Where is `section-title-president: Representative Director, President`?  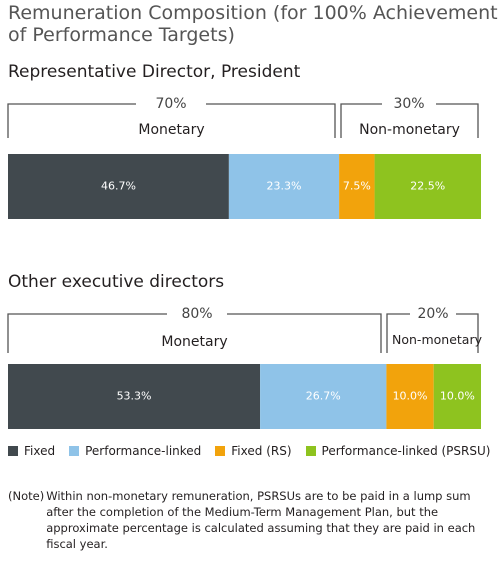 section-title-president: Representative Director, President is located at coordinates (154, 72).